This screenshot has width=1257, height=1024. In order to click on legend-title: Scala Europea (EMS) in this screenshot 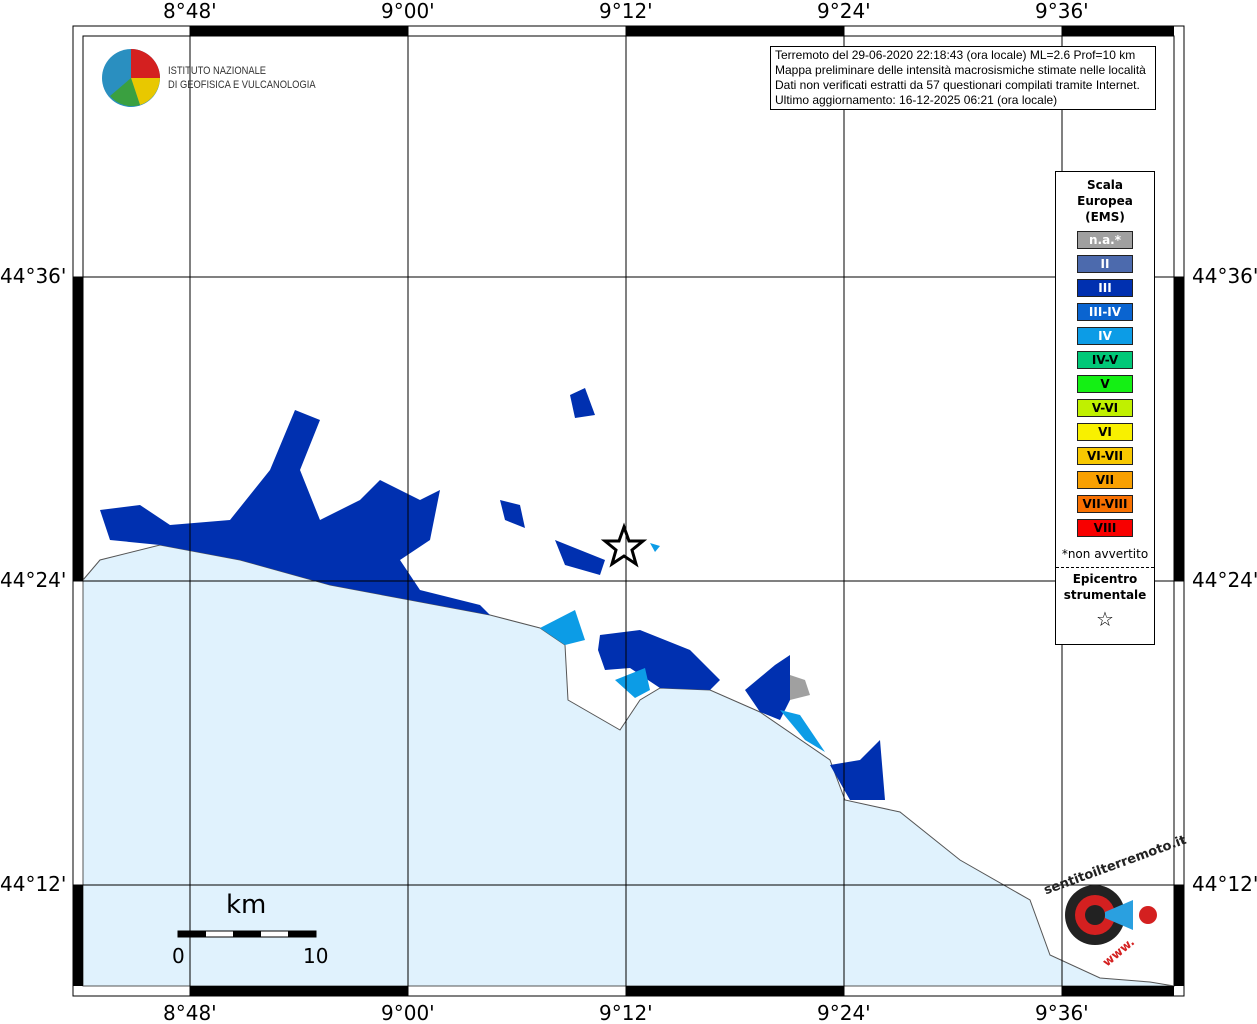, I will do `click(1105, 201)`.